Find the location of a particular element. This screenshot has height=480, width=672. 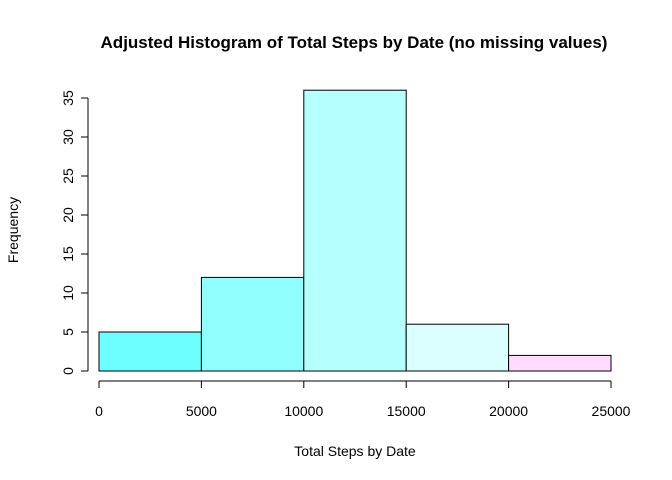

x-tick-label: 20000 is located at coordinates (508, 411).